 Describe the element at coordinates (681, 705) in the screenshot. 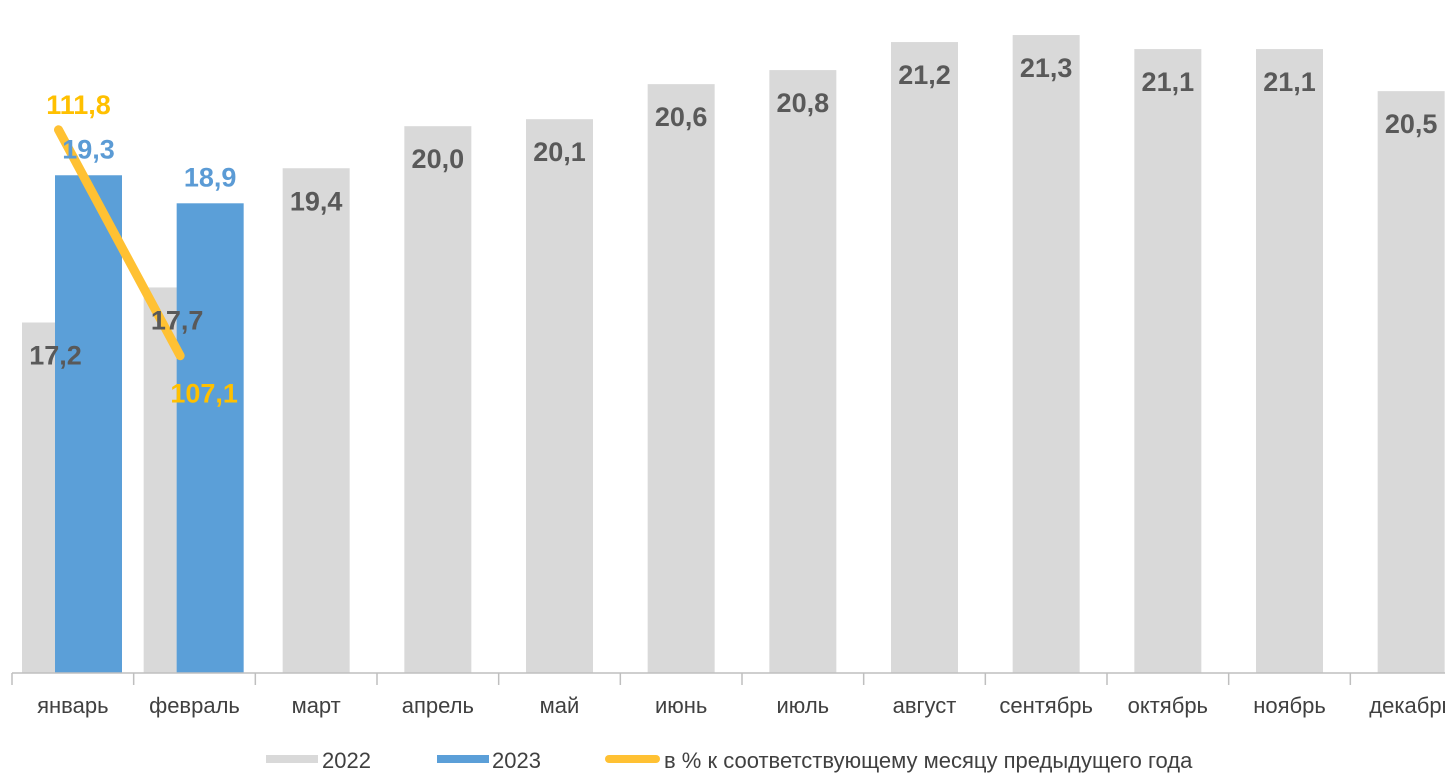

I see `category-label: июнь` at that location.